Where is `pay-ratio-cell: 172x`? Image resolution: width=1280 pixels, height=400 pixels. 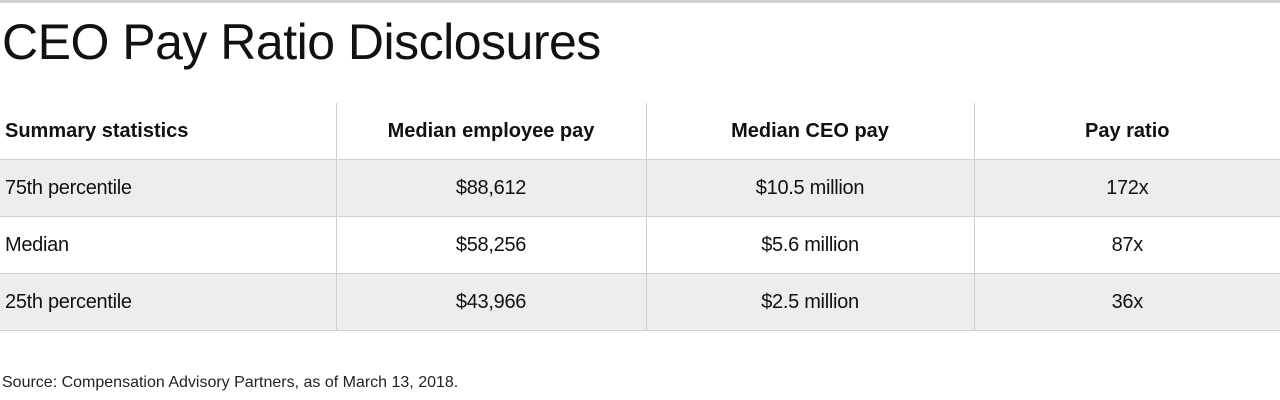 pay-ratio-cell: 172x is located at coordinates (1126, 188).